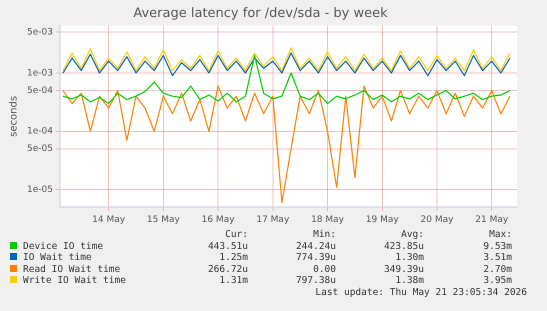  Describe the element at coordinates (57, 258) in the screenshot. I see `legend-label: IO Wait time` at that location.